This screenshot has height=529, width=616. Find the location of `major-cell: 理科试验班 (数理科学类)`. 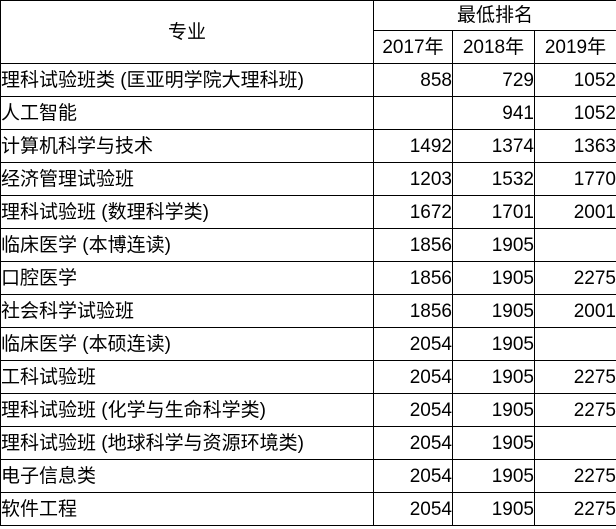

major-cell: 理科试验班 (数理科学类) is located at coordinates (187, 212).